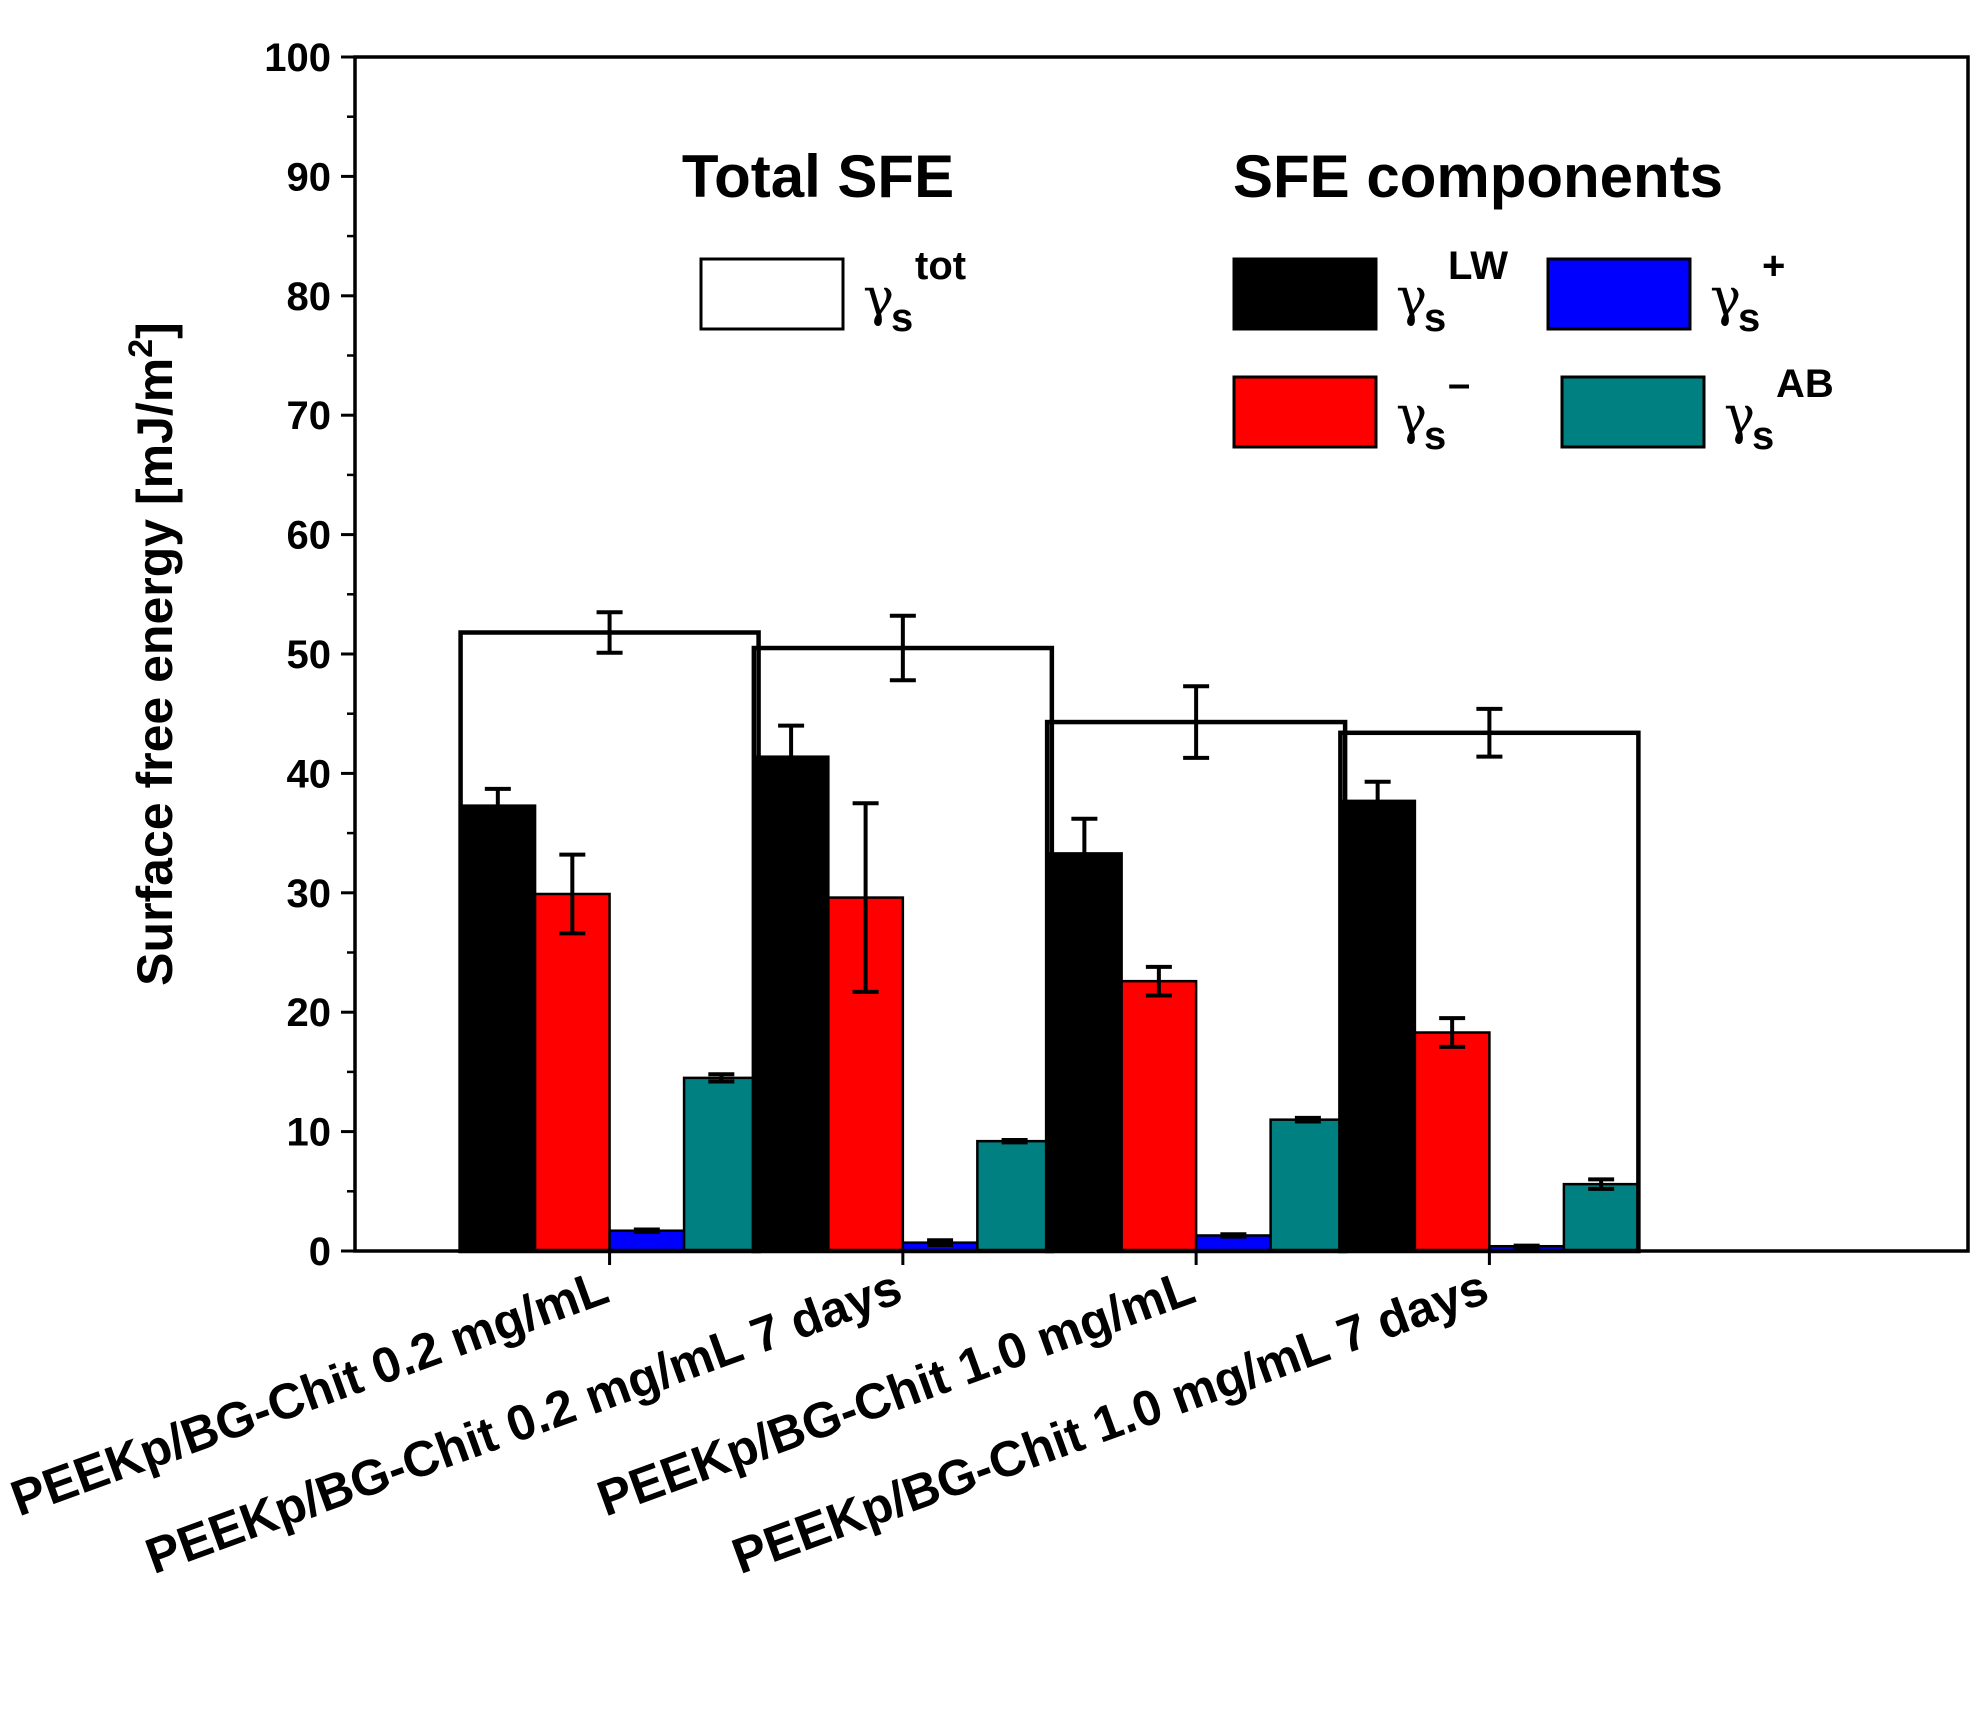 Image resolution: width=1987 pixels, height=1709 pixels. I want to click on error-bar-+-3, so click(1526, 1246).